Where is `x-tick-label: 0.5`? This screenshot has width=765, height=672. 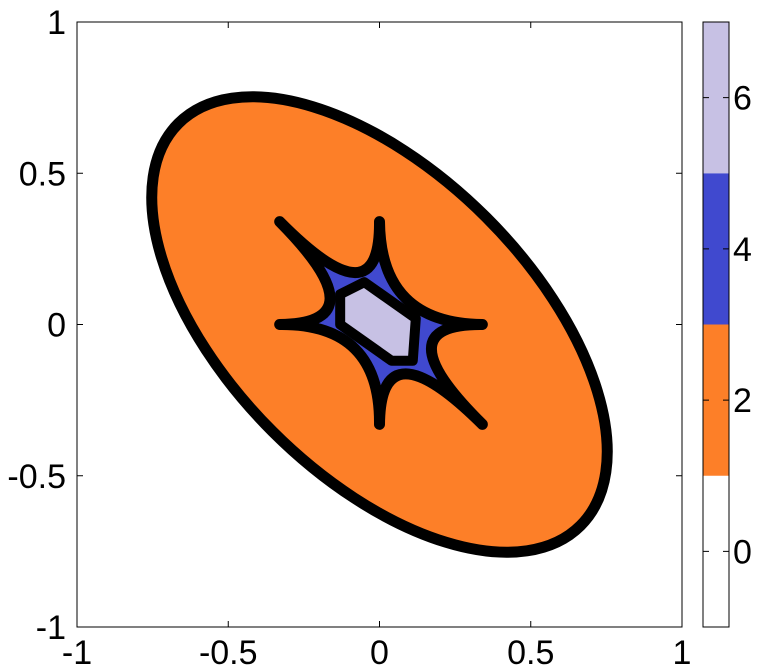
x-tick-label: 0.5 is located at coordinates (530, 653).